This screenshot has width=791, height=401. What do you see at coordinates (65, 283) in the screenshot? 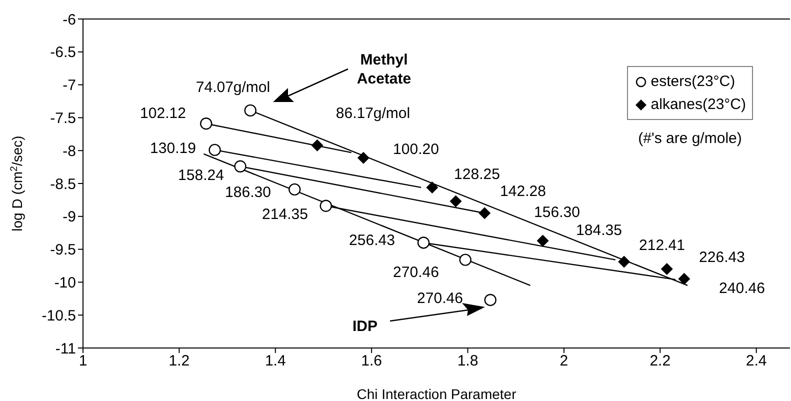
I see `y-tick-label: -10` at bounding box center [65, 283].